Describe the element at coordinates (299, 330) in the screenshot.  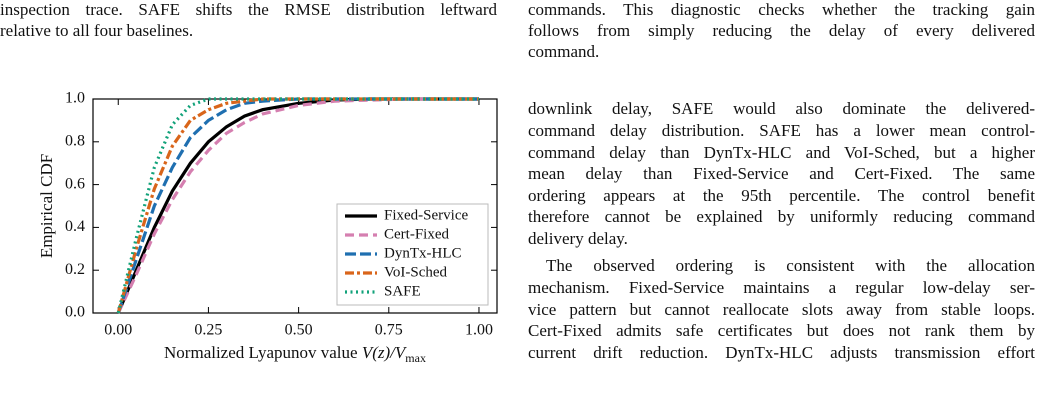
I see `x-tick-label: 0.50` at that location.